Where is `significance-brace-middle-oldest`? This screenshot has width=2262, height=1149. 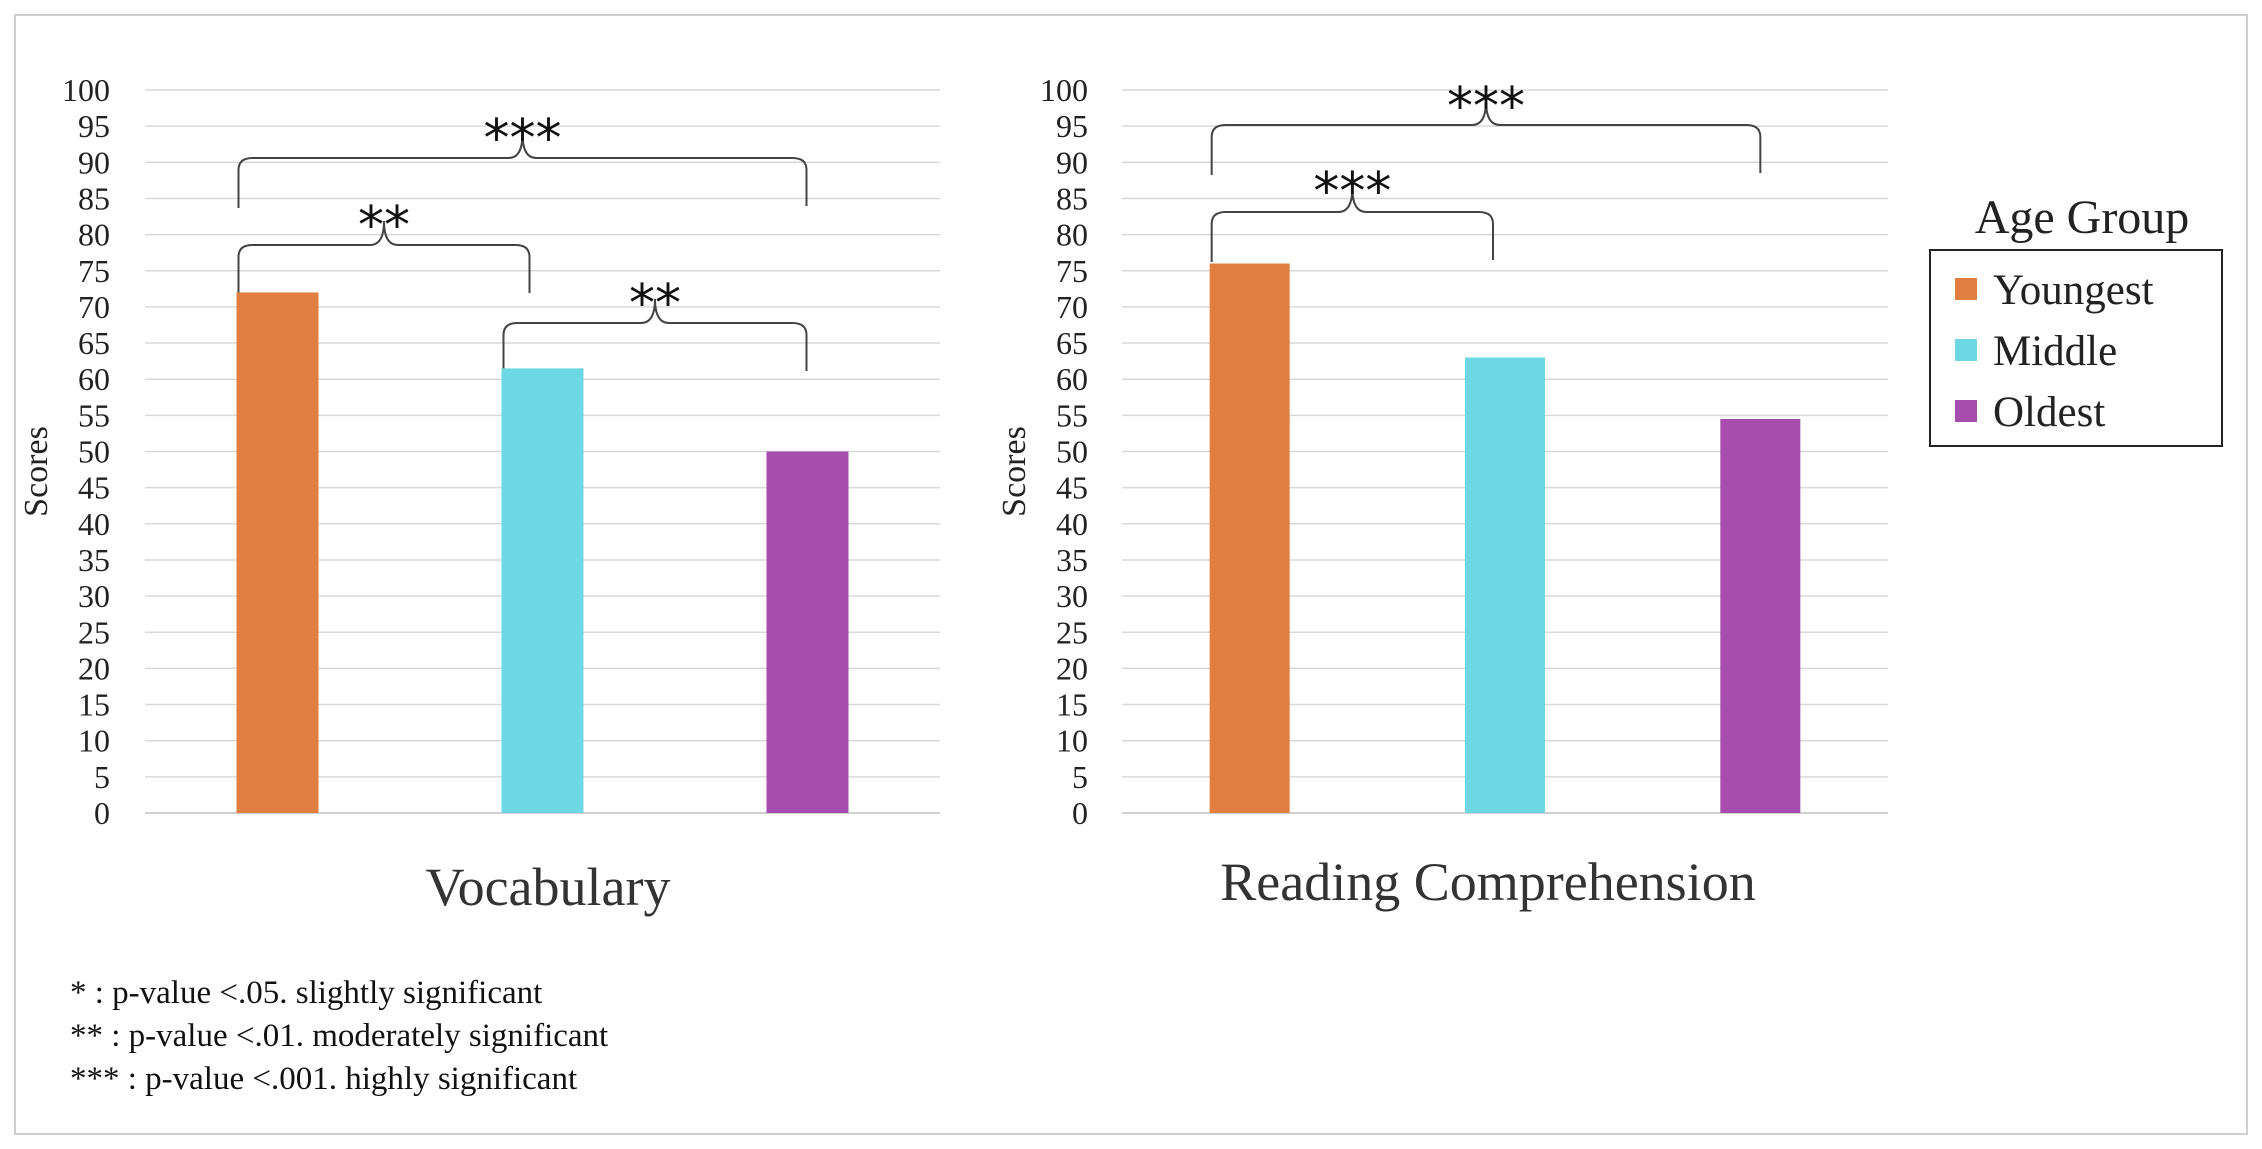 significance-brace-middle-oldest is located at coordinates (655, 334).